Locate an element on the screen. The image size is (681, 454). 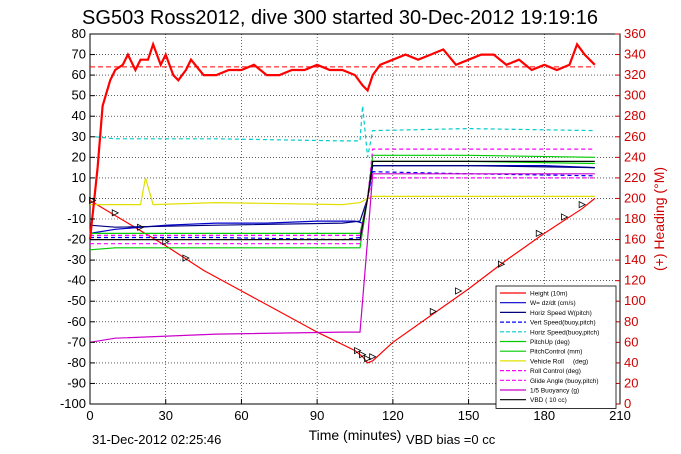
right-tick-label: 140 is located at coordinates (635, 259).